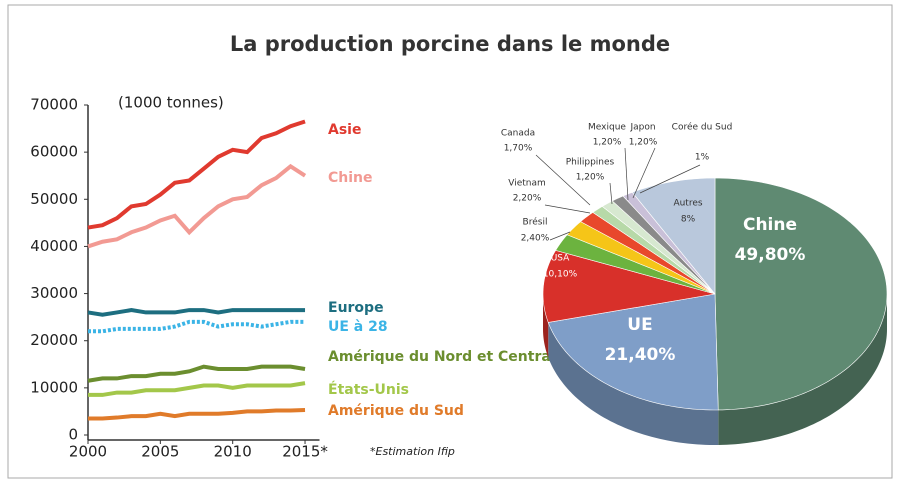 The width and height of the screenshot is (900, 483). What do you see at coordinates (560, 275) in the screenshot?
I see `pie-value-label: 10,10%` at bounding box center [560, 275].